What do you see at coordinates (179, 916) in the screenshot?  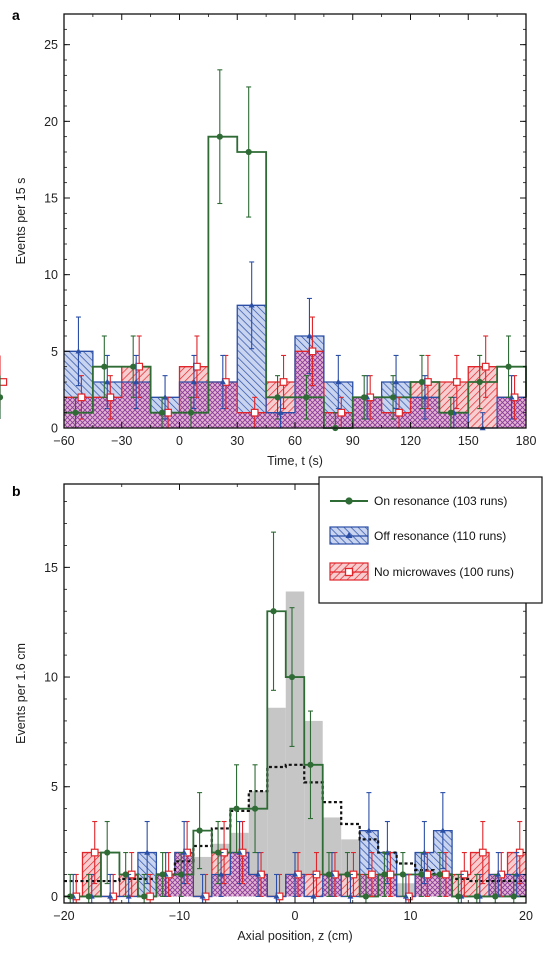 I see `x-tick-label: −10` at bounding box center [179, 916].